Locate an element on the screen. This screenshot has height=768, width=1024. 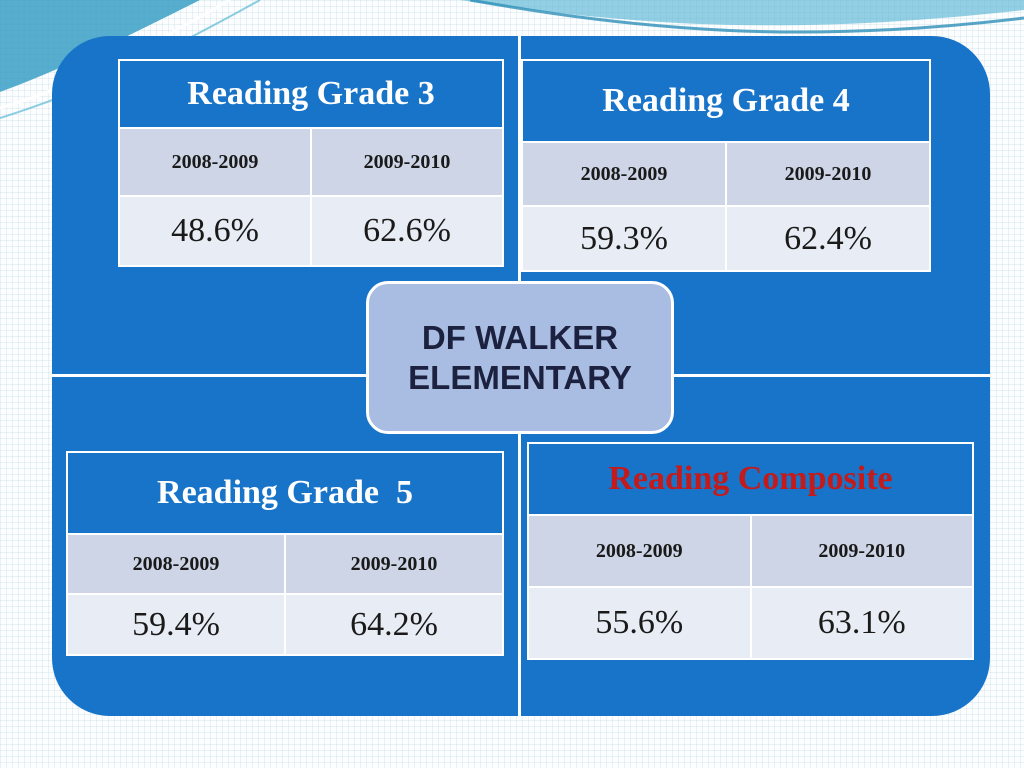
percent-value: 62.4% is located at coordinates (828, 238).